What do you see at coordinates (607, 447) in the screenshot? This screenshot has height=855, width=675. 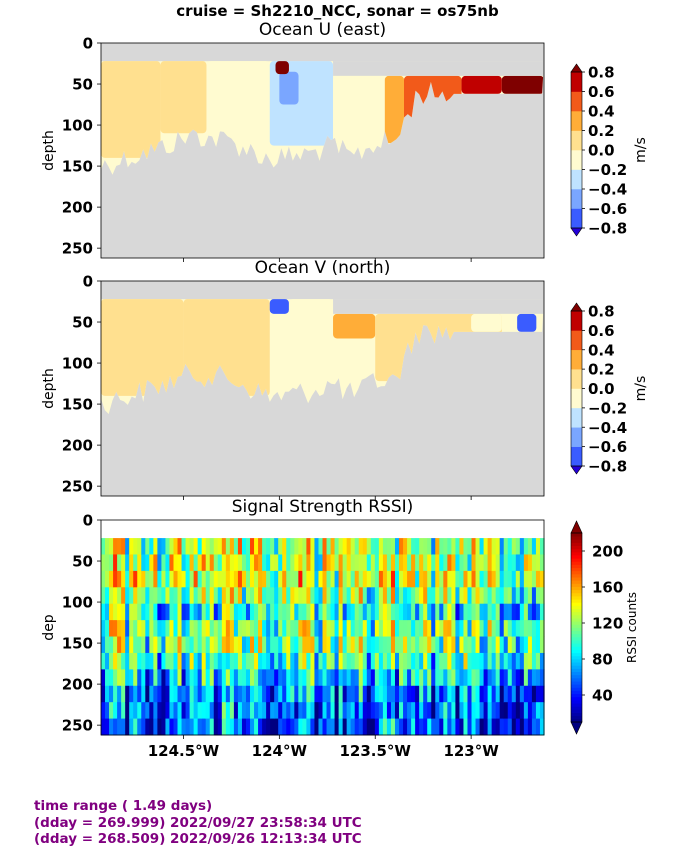 I see `colorbar-tick-label: −0.6` at bounding box center [607, 447].